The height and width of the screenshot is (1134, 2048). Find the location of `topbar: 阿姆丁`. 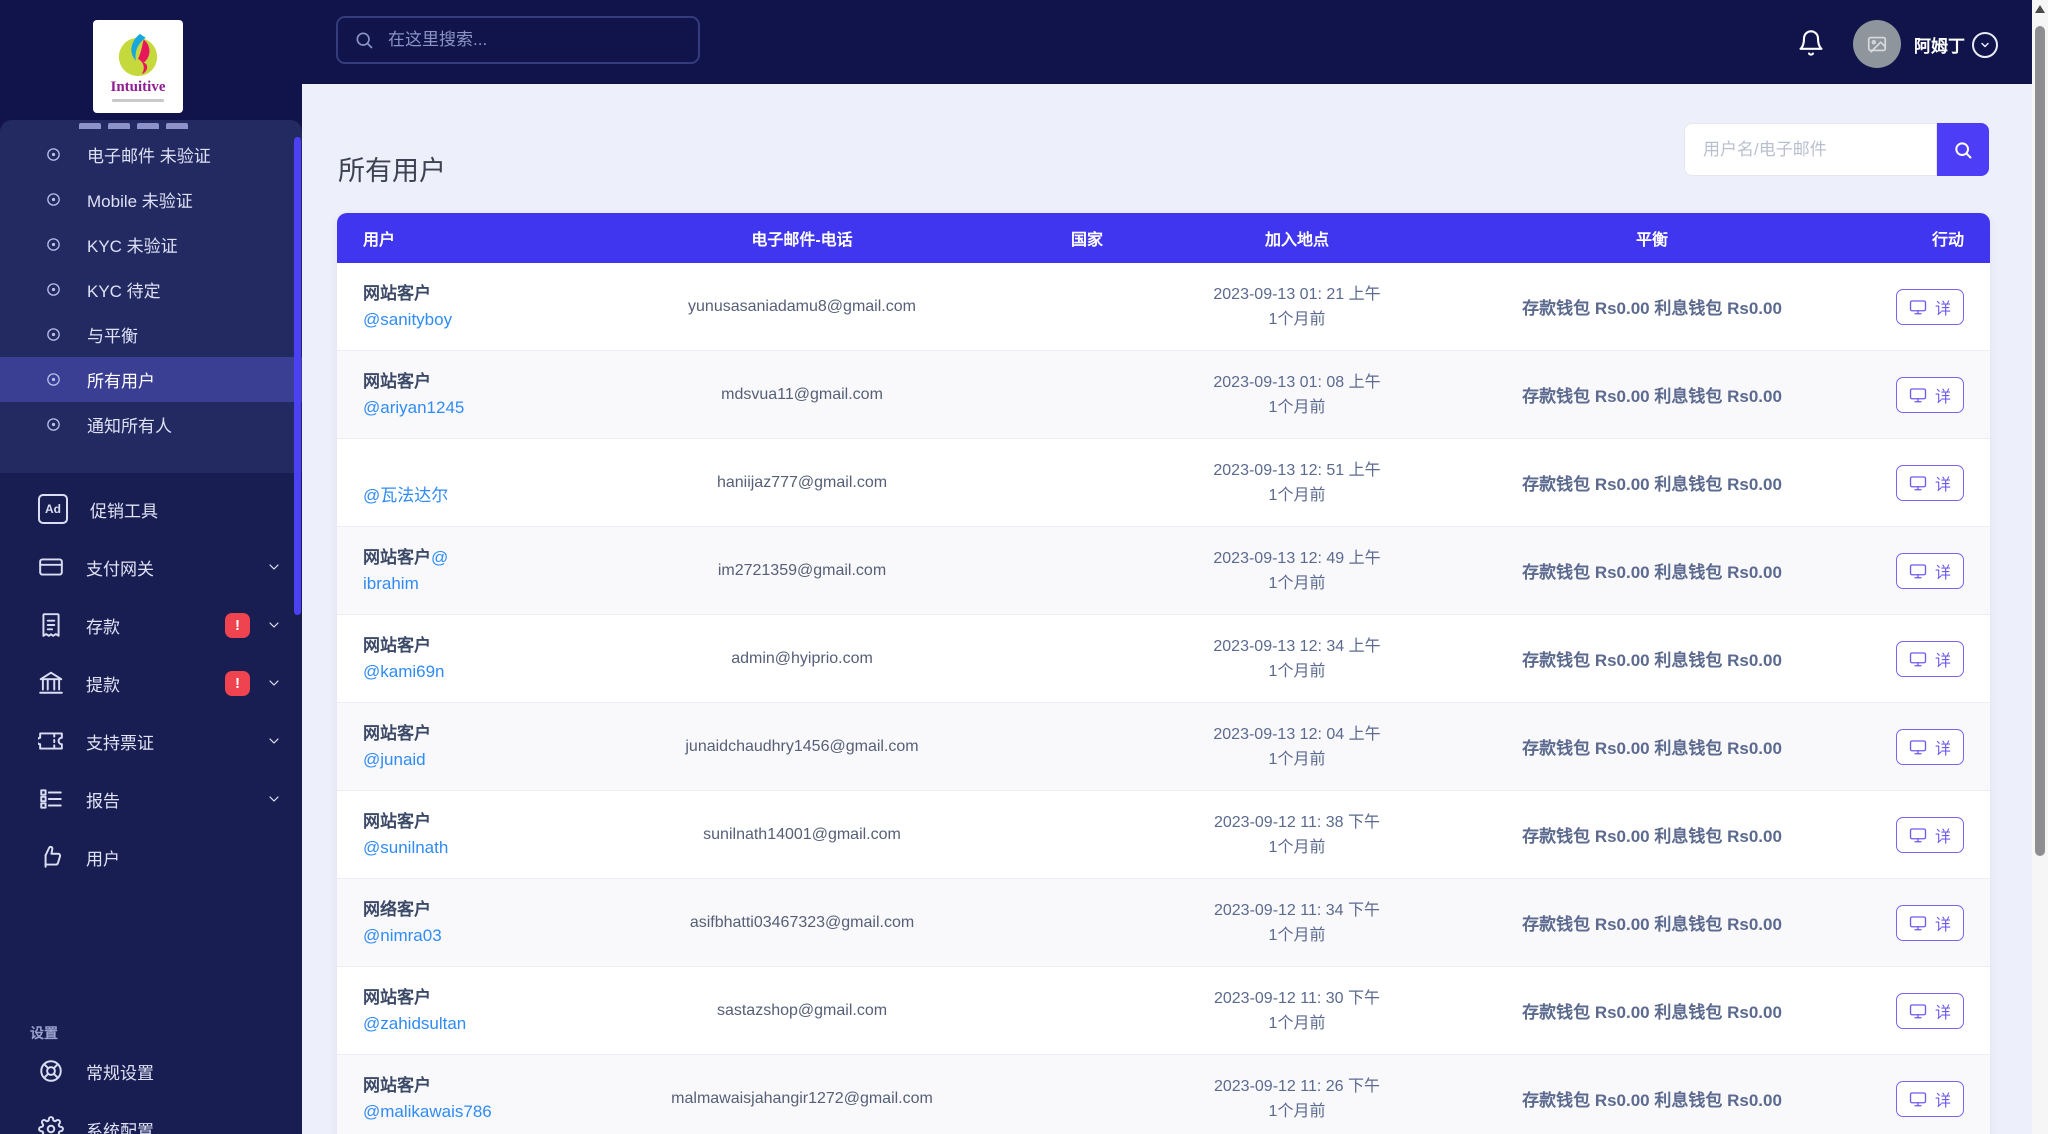

topbar: 阿姆丁 is located at coordinates (1016, 42).